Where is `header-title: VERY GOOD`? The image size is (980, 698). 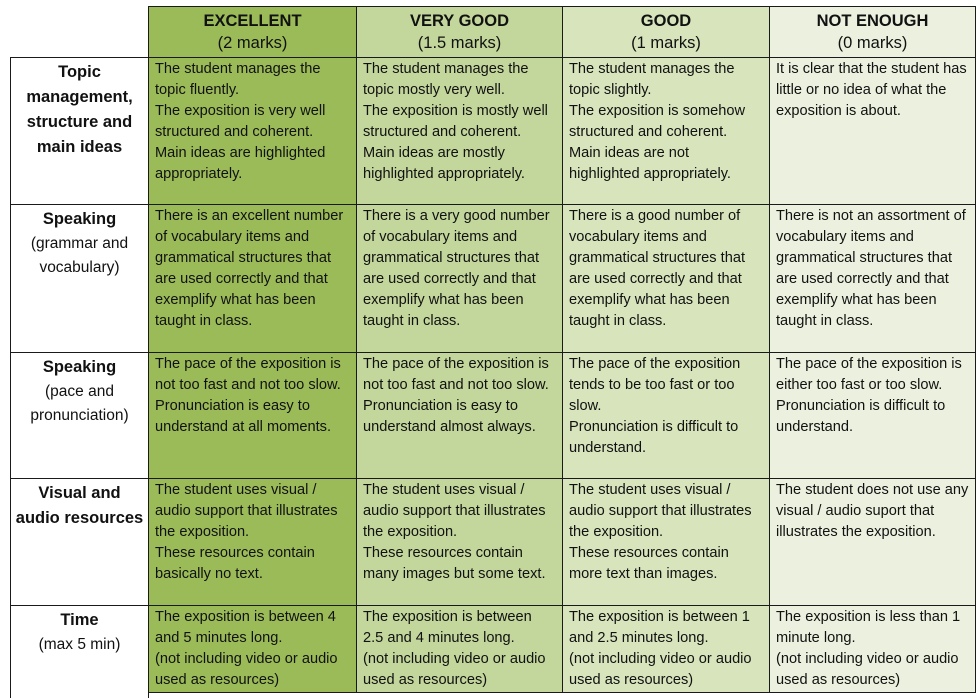 header-title: VERY GOOD is located at coordinates (459, 21).